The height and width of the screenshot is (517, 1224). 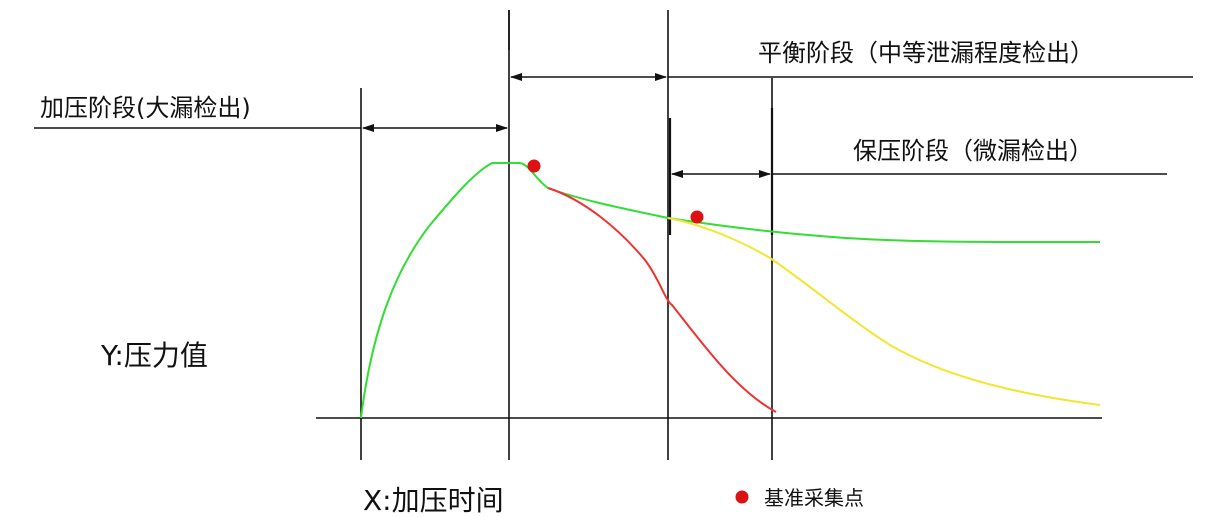 What do you see at coordinates (814, 498) in the screenshot?
I see `legend-reference-point-label: 基准采集点` at bounding box center [814, 498].